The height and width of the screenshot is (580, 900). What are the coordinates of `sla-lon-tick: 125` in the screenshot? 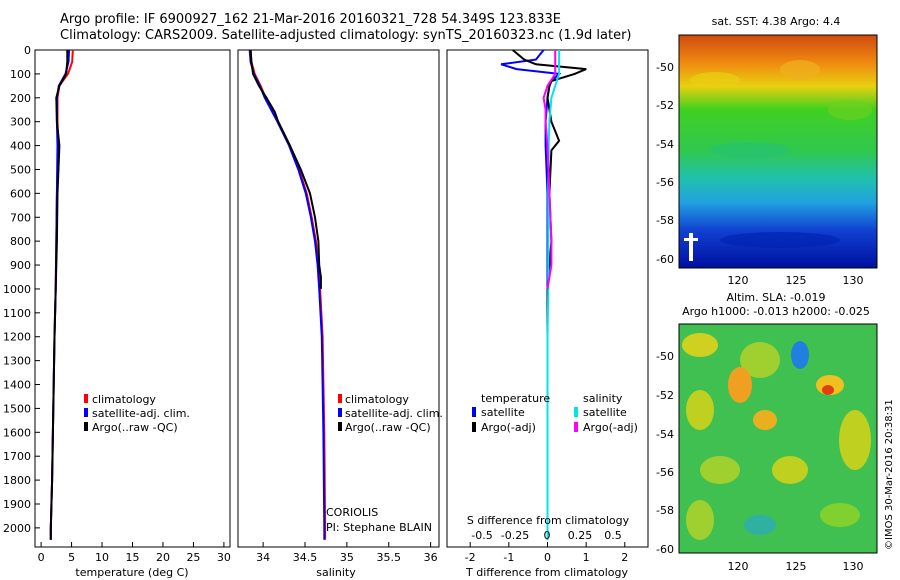 It's located at (796, 566).